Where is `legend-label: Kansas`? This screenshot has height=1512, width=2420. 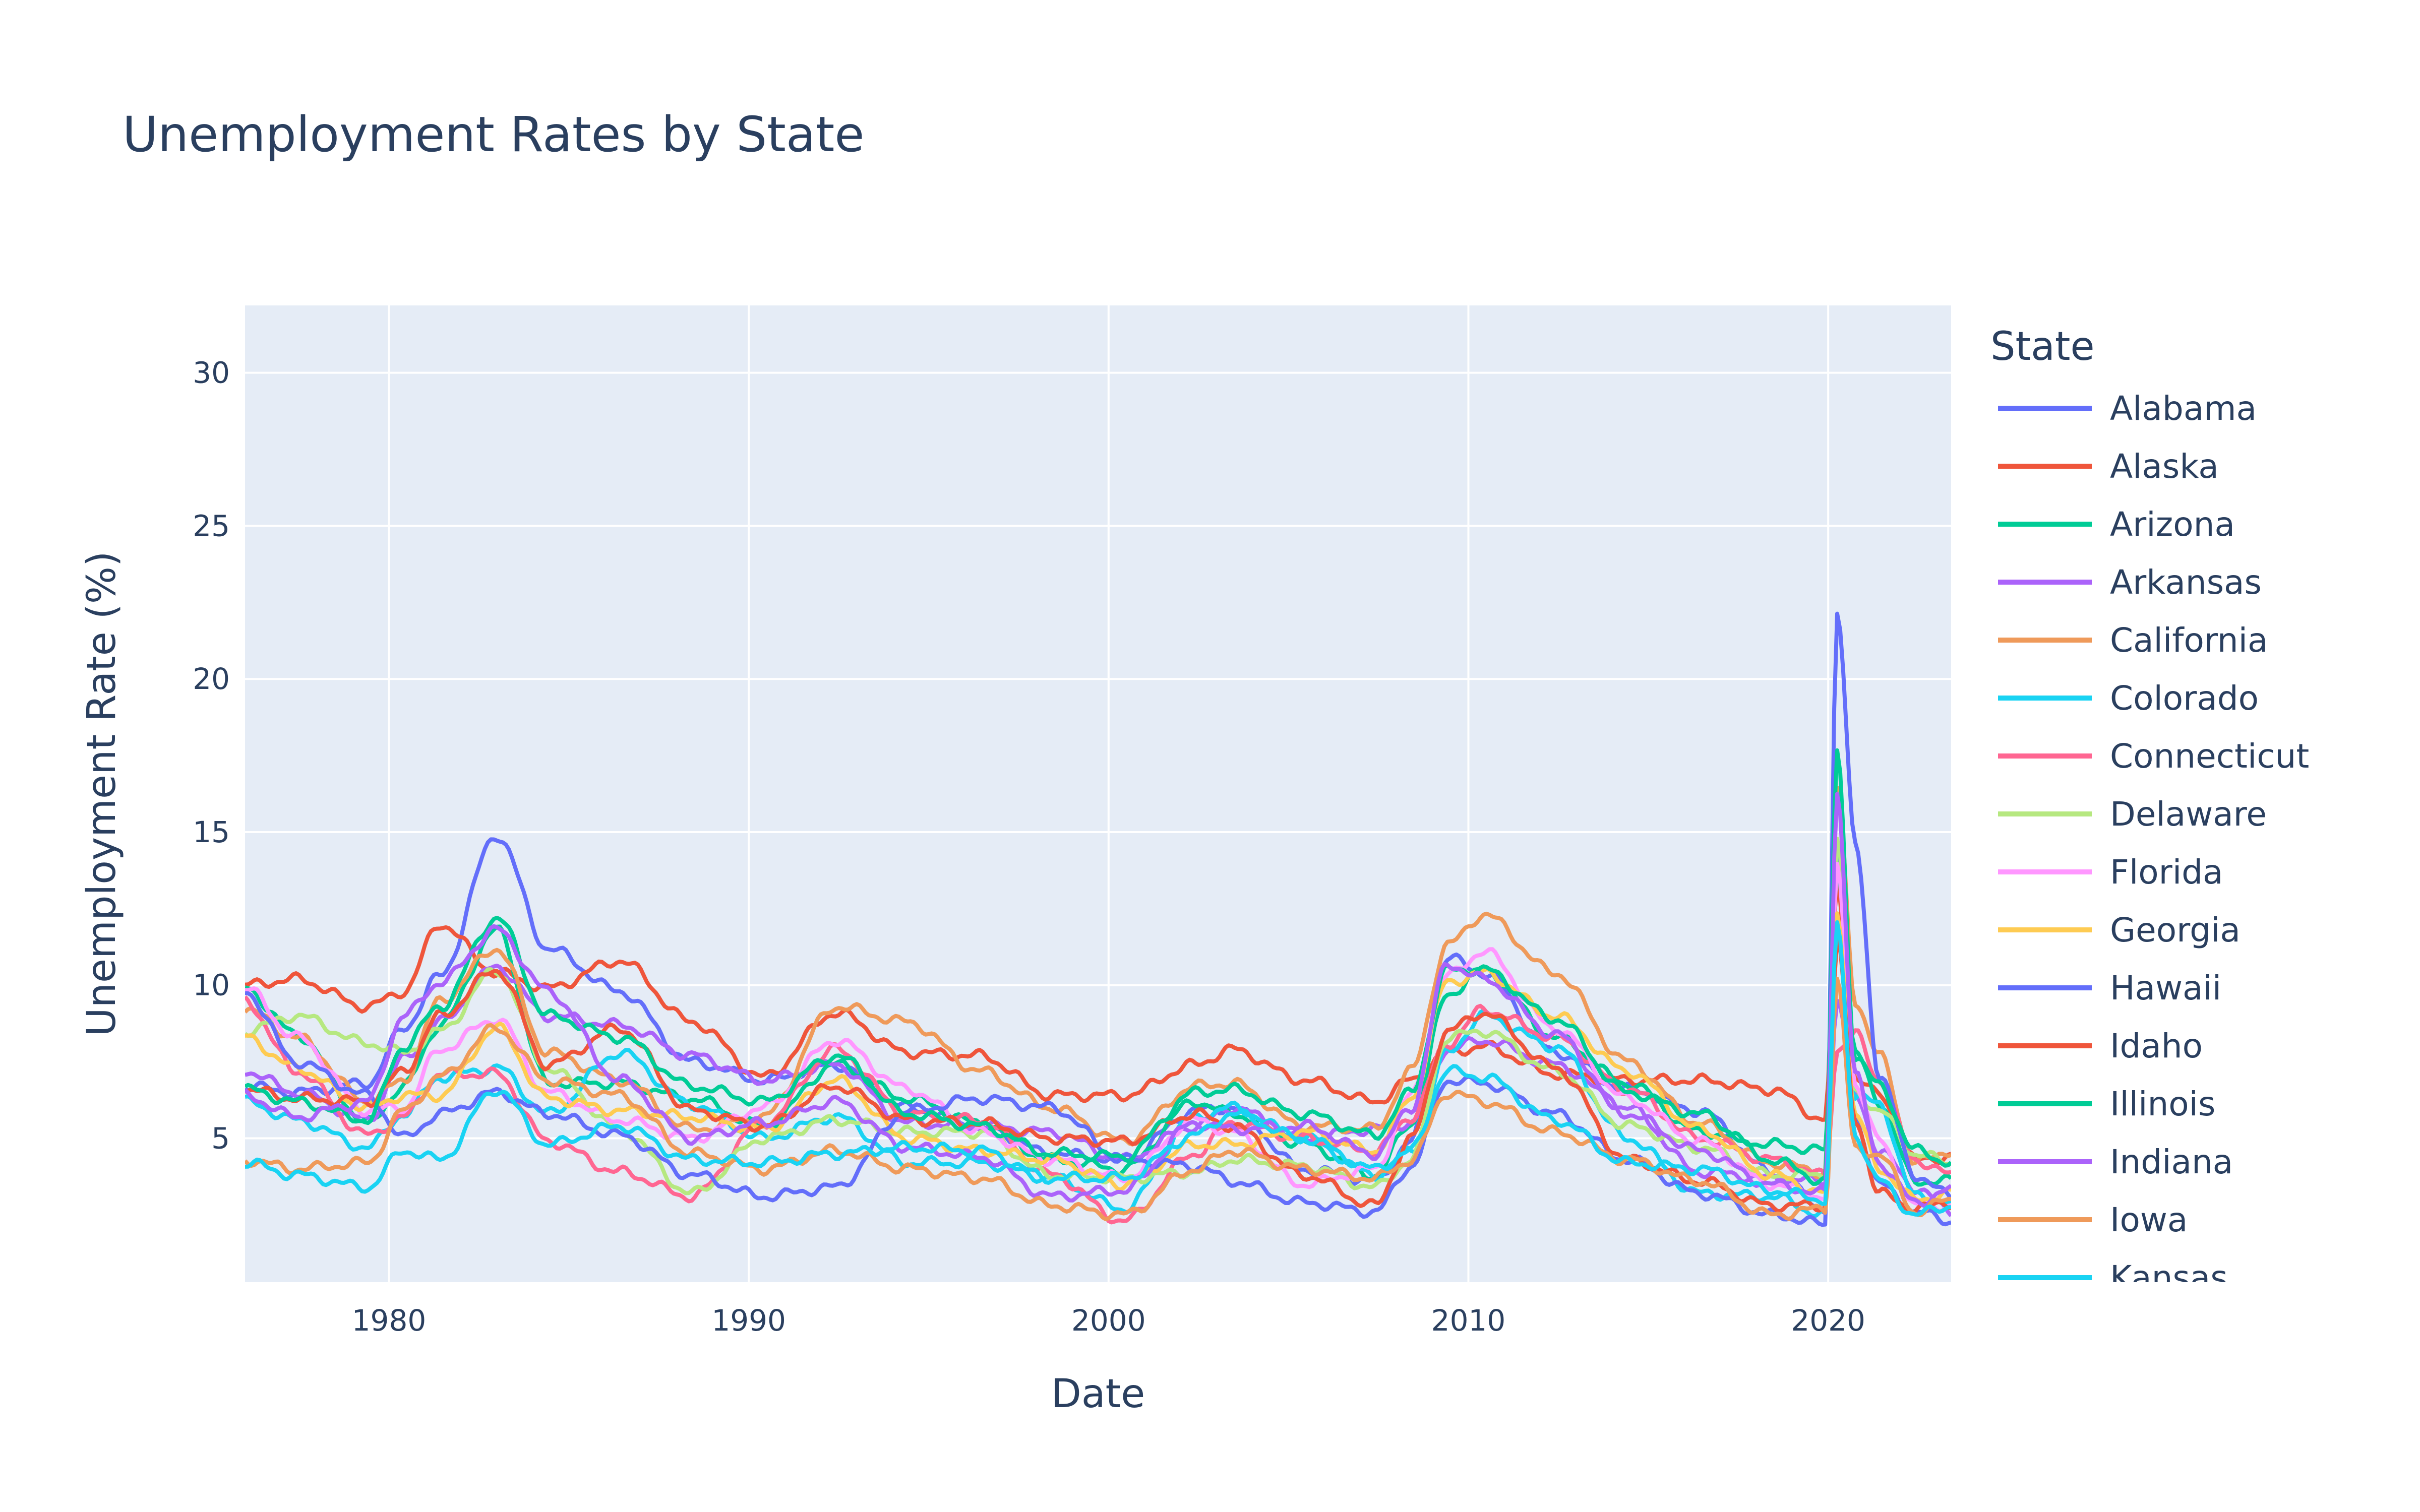 legend-label: Kansas is located at coordinates (2169, 1277).